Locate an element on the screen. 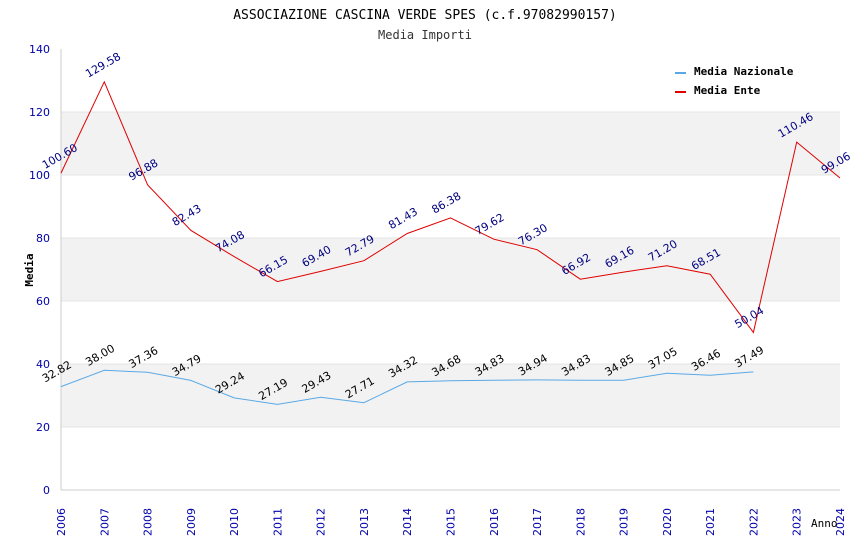 This screenshot has height=550, width=850. x-tick-label: 2021 is located at coordinates (710, 522).